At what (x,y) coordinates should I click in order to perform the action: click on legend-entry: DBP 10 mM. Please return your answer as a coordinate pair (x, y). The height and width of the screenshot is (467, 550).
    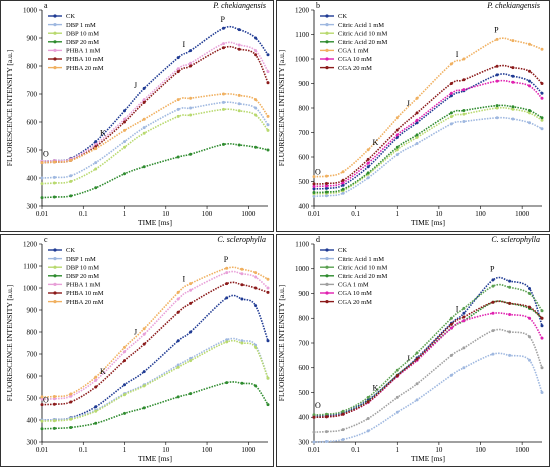
    Looking at the image, I should click on (82, 33).